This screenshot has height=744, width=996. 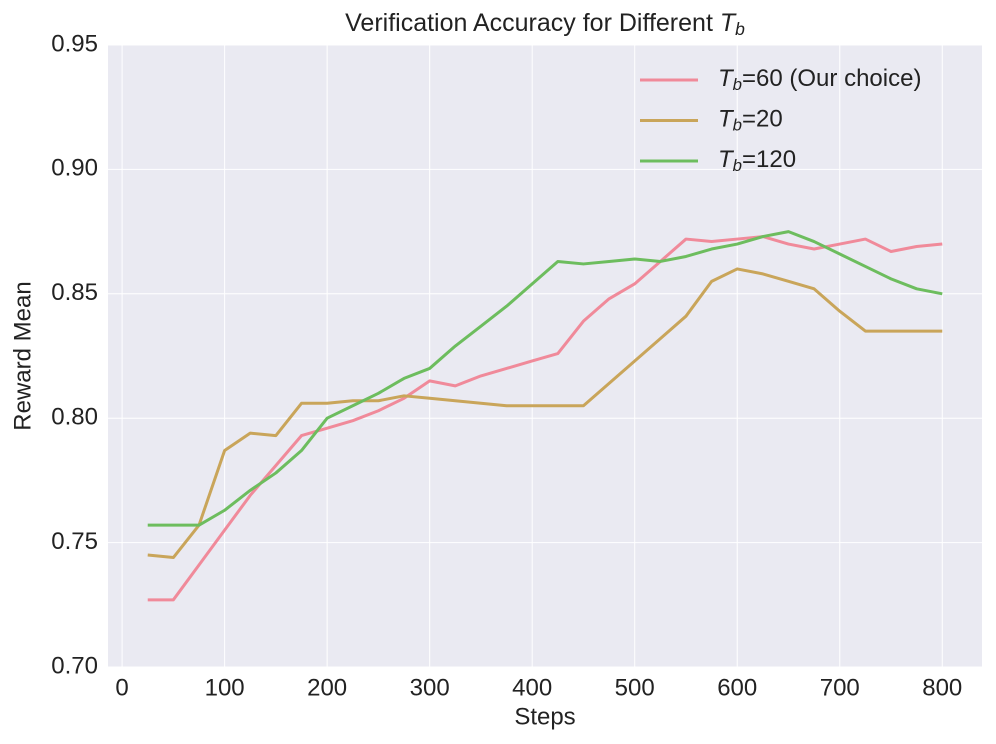 I want to click on y-tick-label: 0.75, so click(x=74, y=541).